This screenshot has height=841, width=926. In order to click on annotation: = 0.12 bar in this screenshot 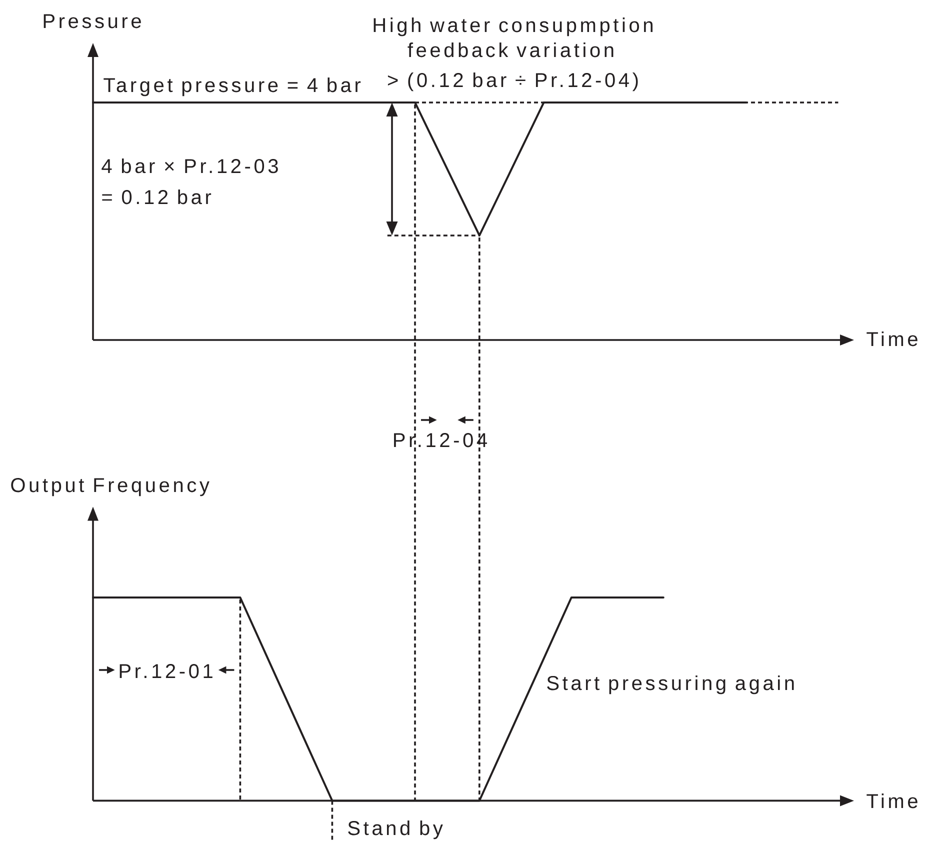, I will do `click(157, 197)`.